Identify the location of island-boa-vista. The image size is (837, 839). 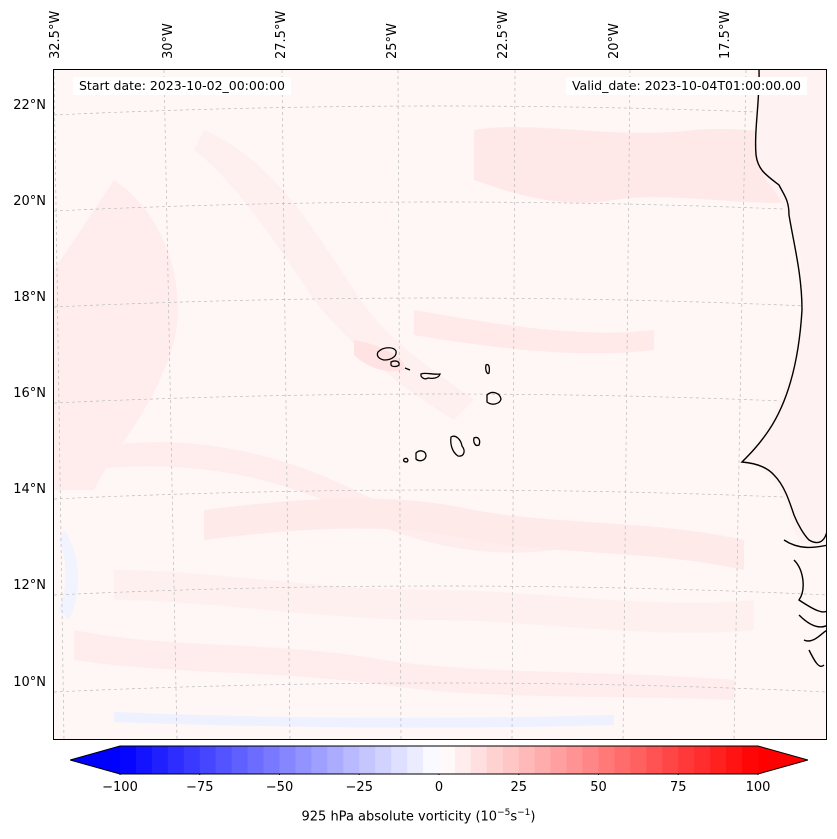
(494, 398).